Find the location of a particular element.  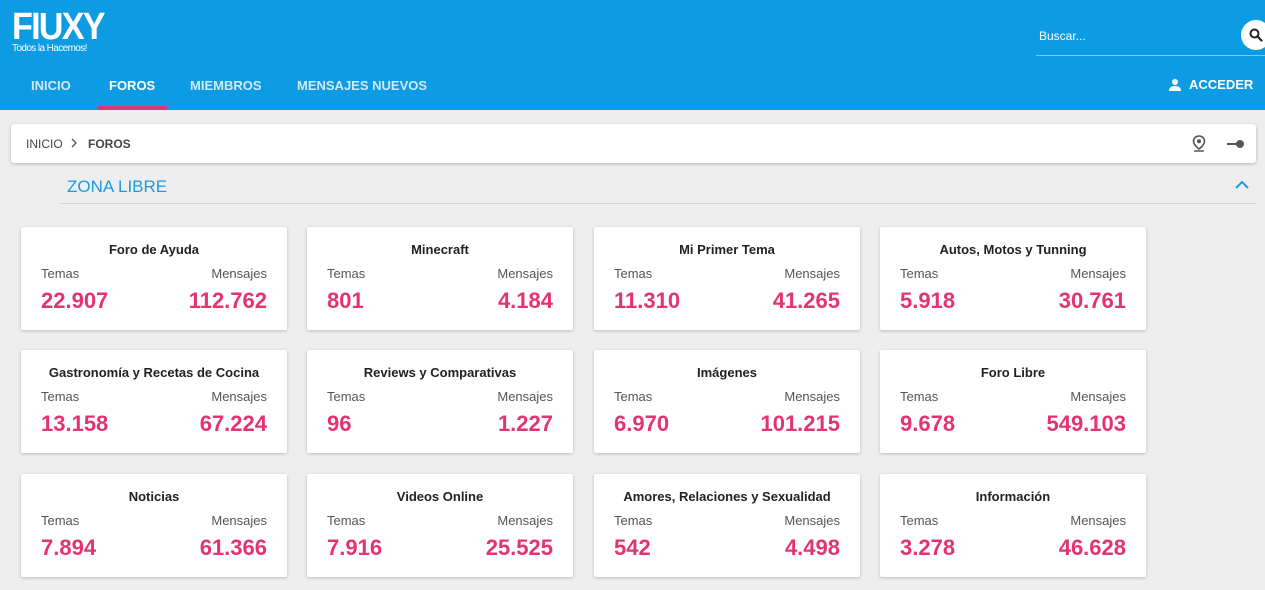

nav-item-inicio: INICIO is located at coordinates (51, 87).